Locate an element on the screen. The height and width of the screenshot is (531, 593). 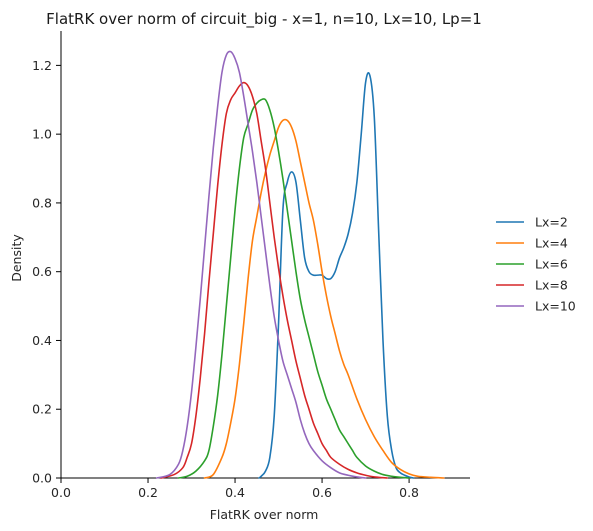
x-tick-label: 0.4 is located at coordinates (235, 492).